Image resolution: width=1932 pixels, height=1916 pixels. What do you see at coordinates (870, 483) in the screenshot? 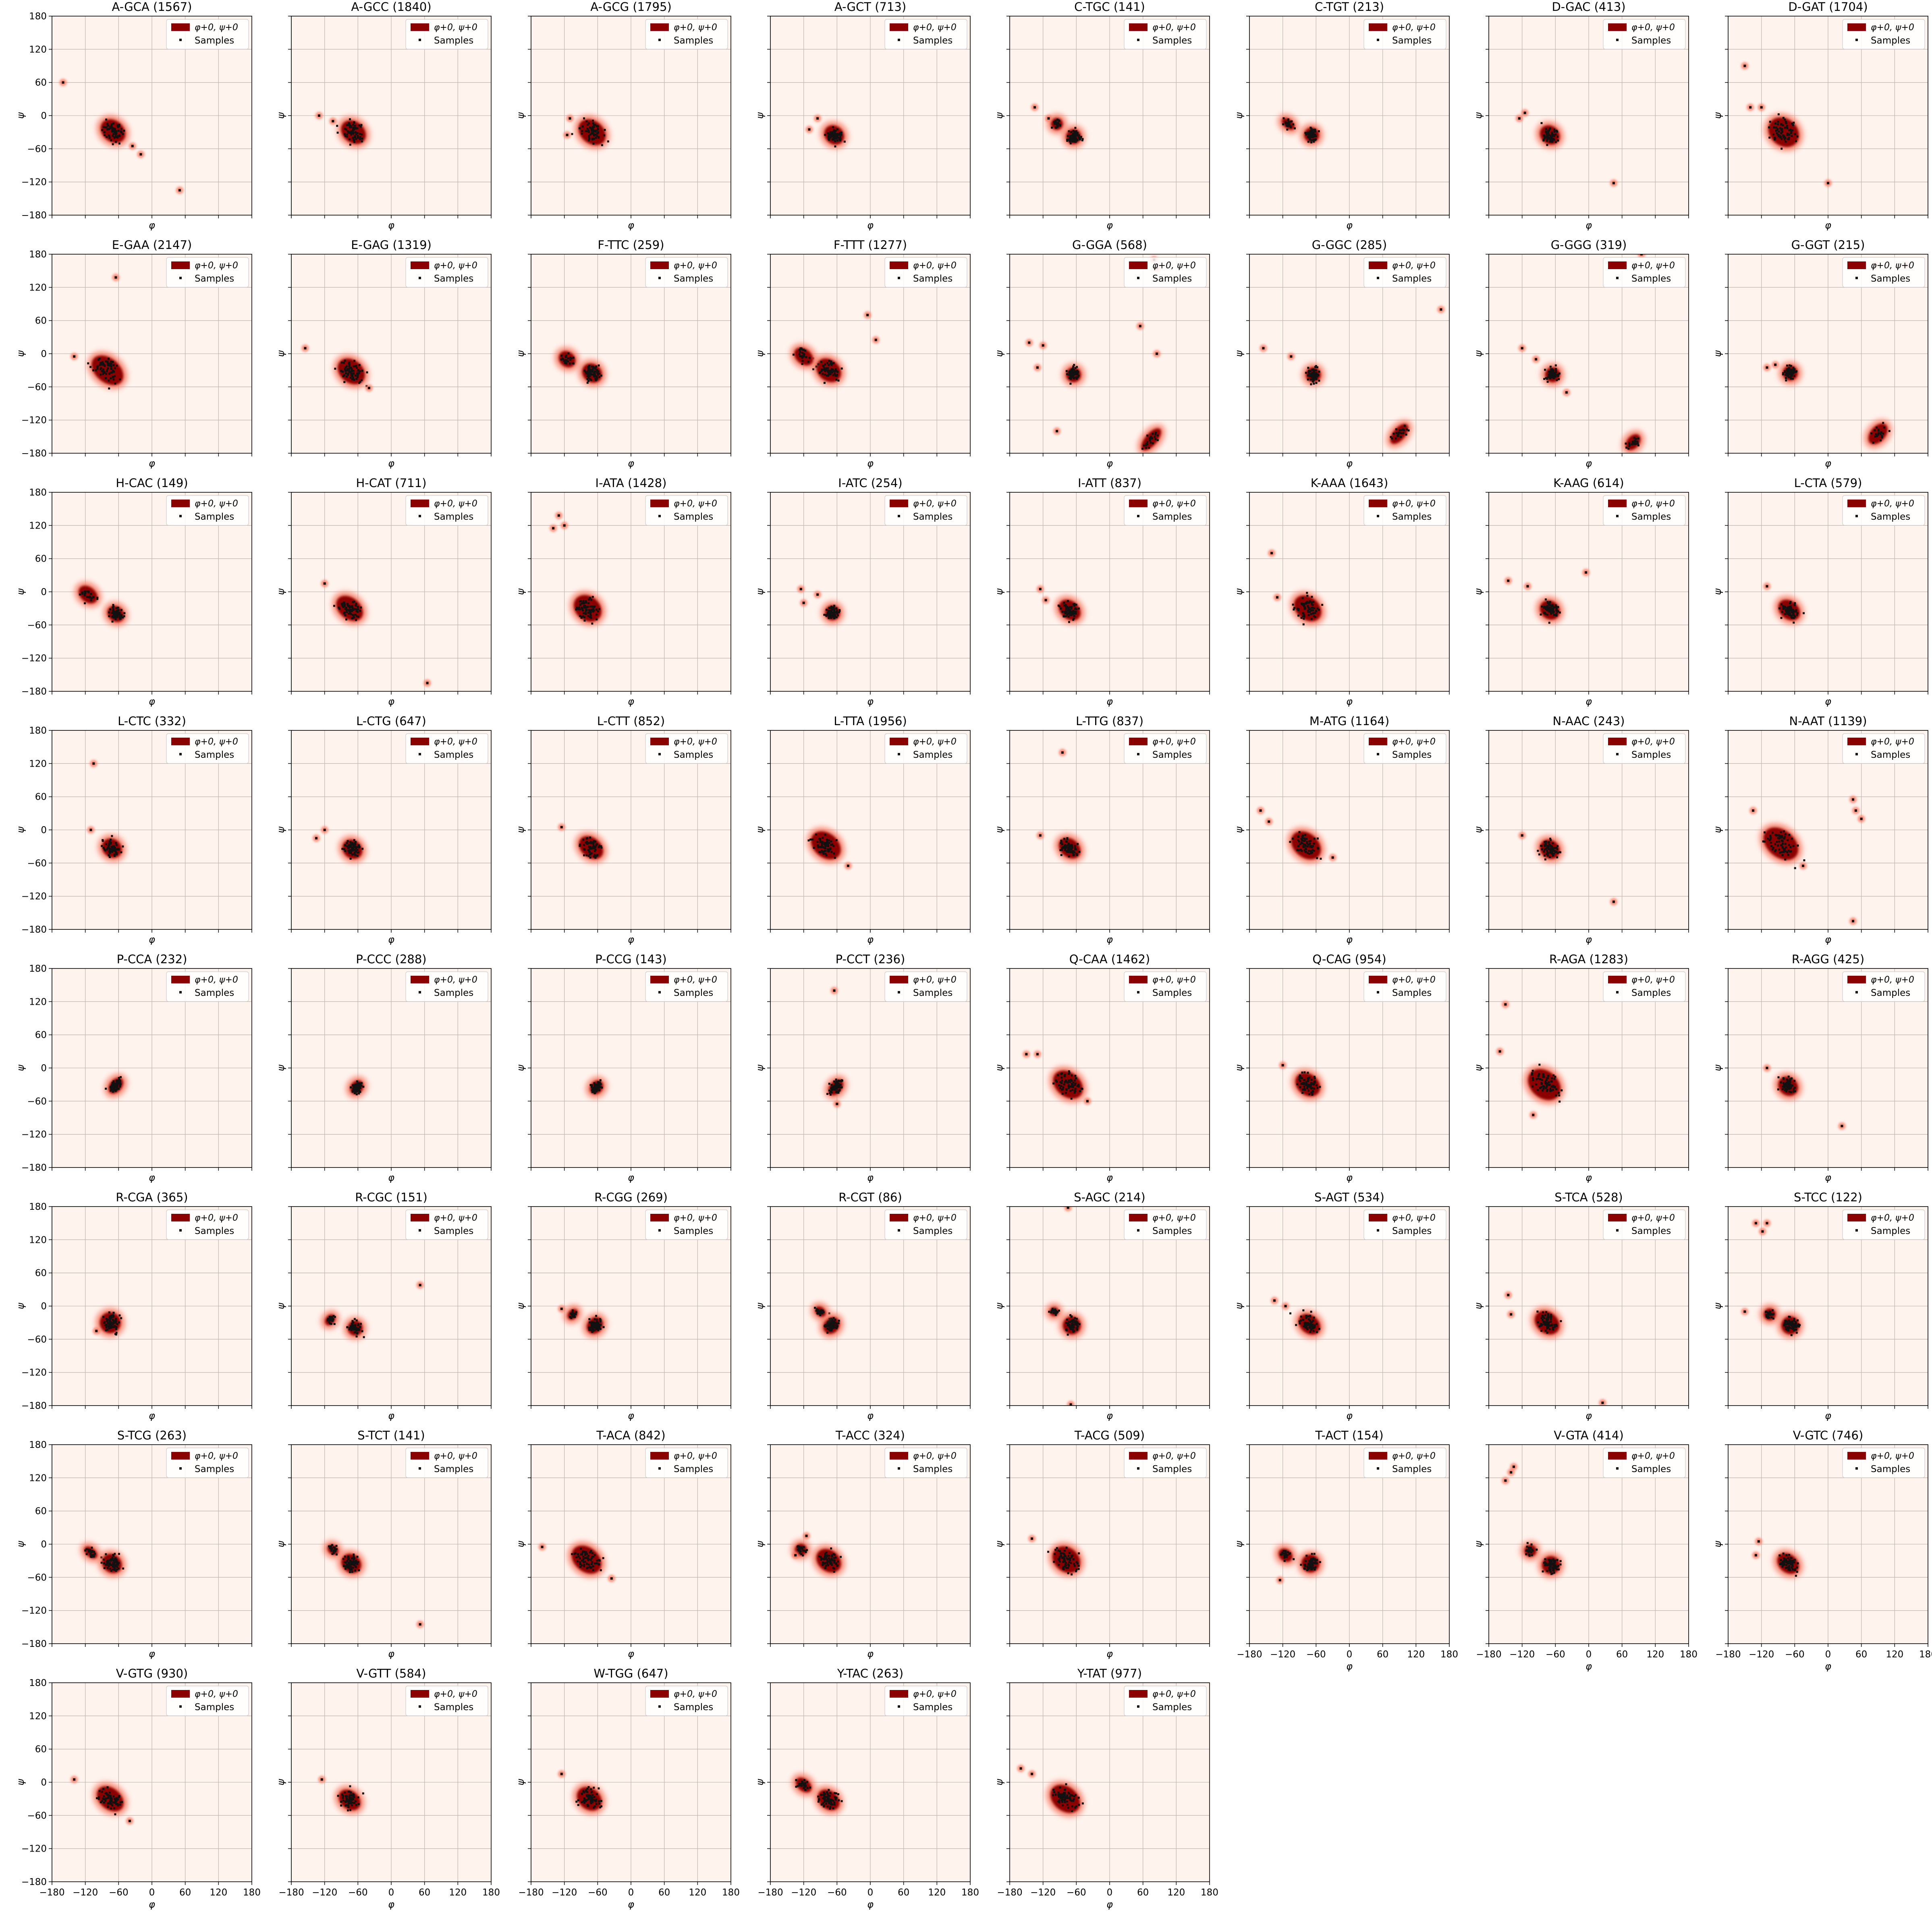
I see `panel-title: I-ATC (254)` at bounding box center [870, 483].